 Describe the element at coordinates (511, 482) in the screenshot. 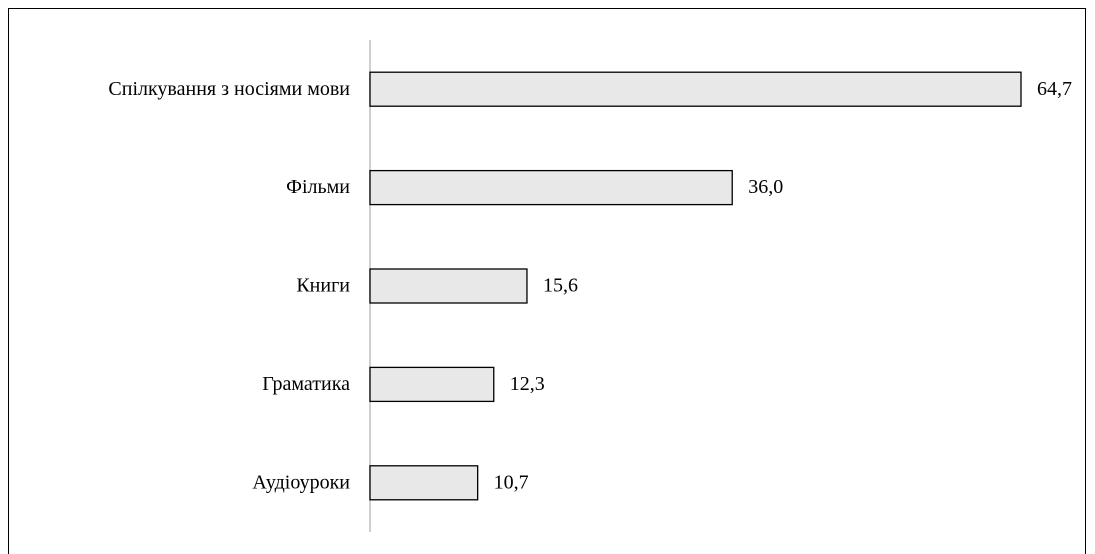

I see `value-label: 10,7` at that location.